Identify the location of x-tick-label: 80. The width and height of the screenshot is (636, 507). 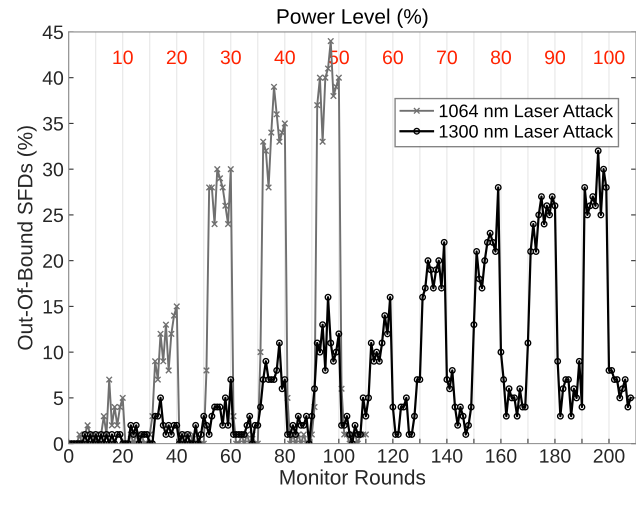
(284, 456).